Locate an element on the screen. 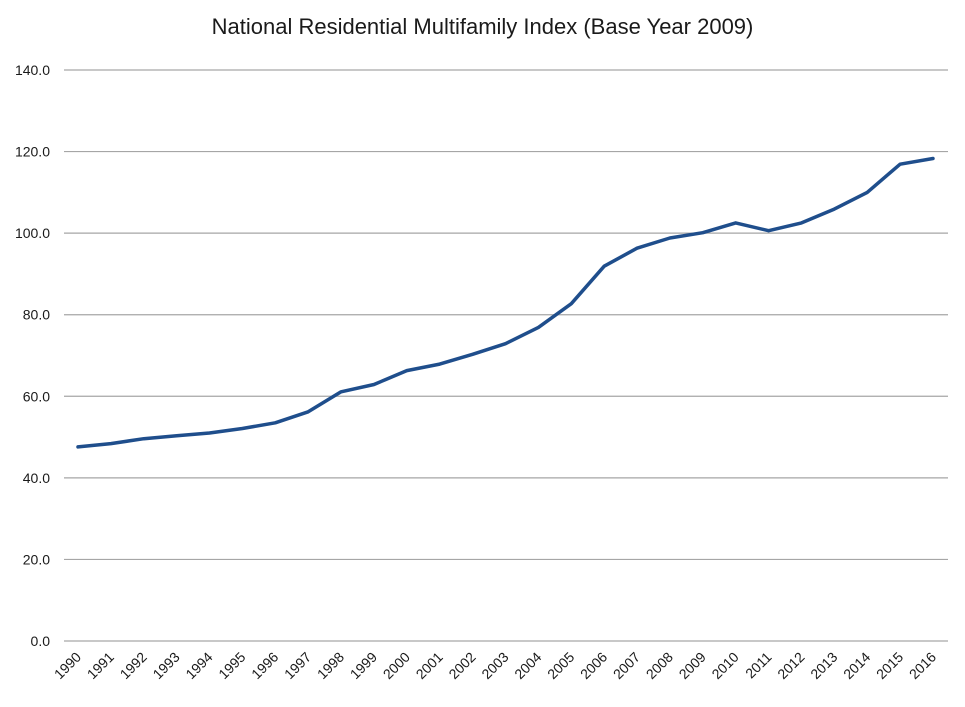 This screenshot has height=707, width=965. x-tick-label: 1999 is located at coordinates (363, 665).